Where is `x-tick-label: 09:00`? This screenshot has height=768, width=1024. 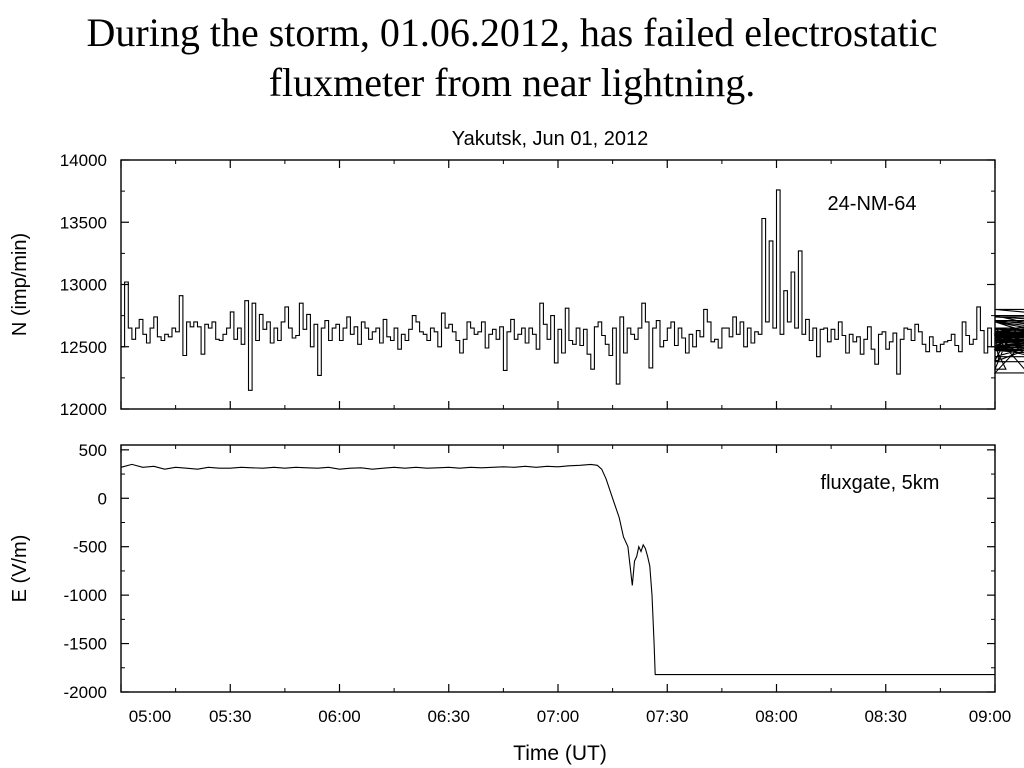 x-tick-label: 09:00 is located at coordinates (990, 716).